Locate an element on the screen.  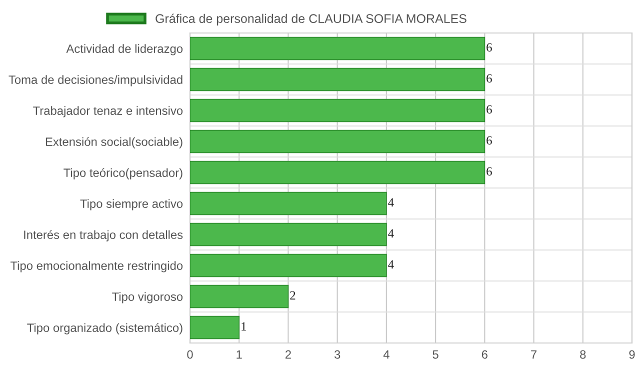
y-tick-label: Actividad de liderazgo is located at coordinates (124, 50).